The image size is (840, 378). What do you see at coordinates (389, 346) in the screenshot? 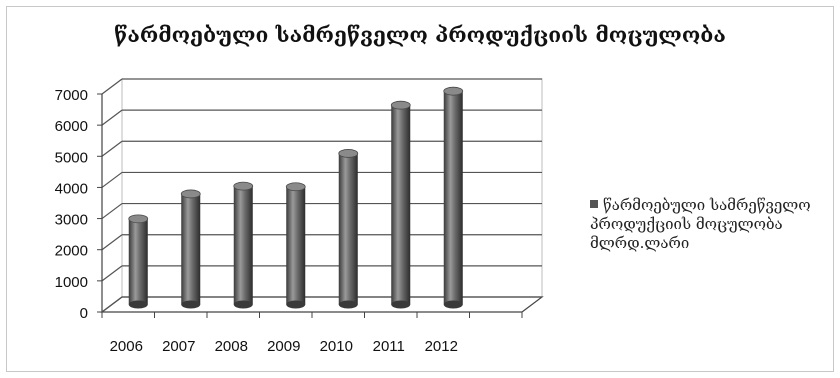
I see `x-tick-label: 2011` at bounding box center [389, 346].